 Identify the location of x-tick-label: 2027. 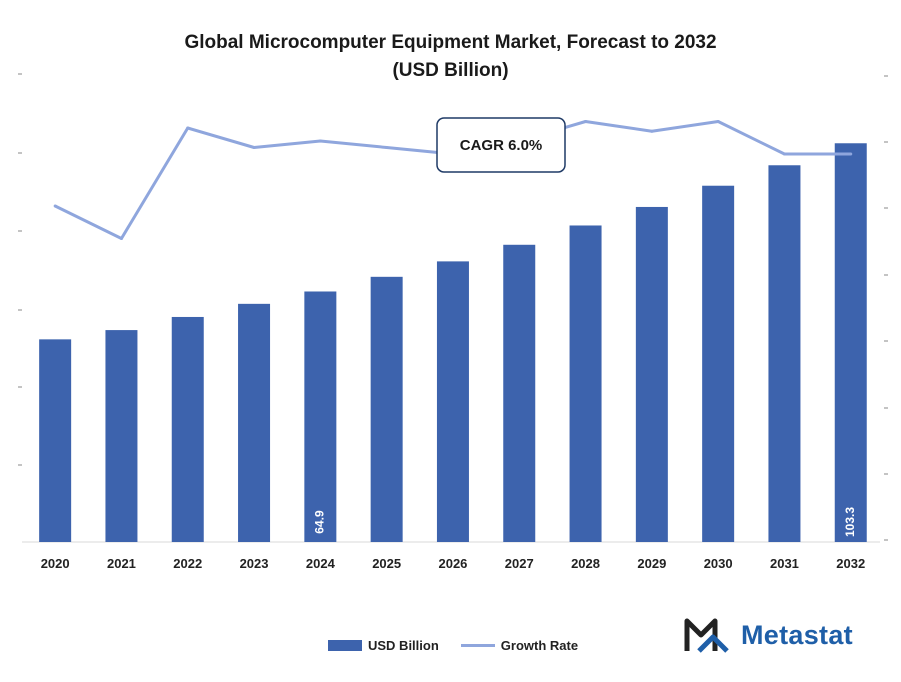
(519, 563).